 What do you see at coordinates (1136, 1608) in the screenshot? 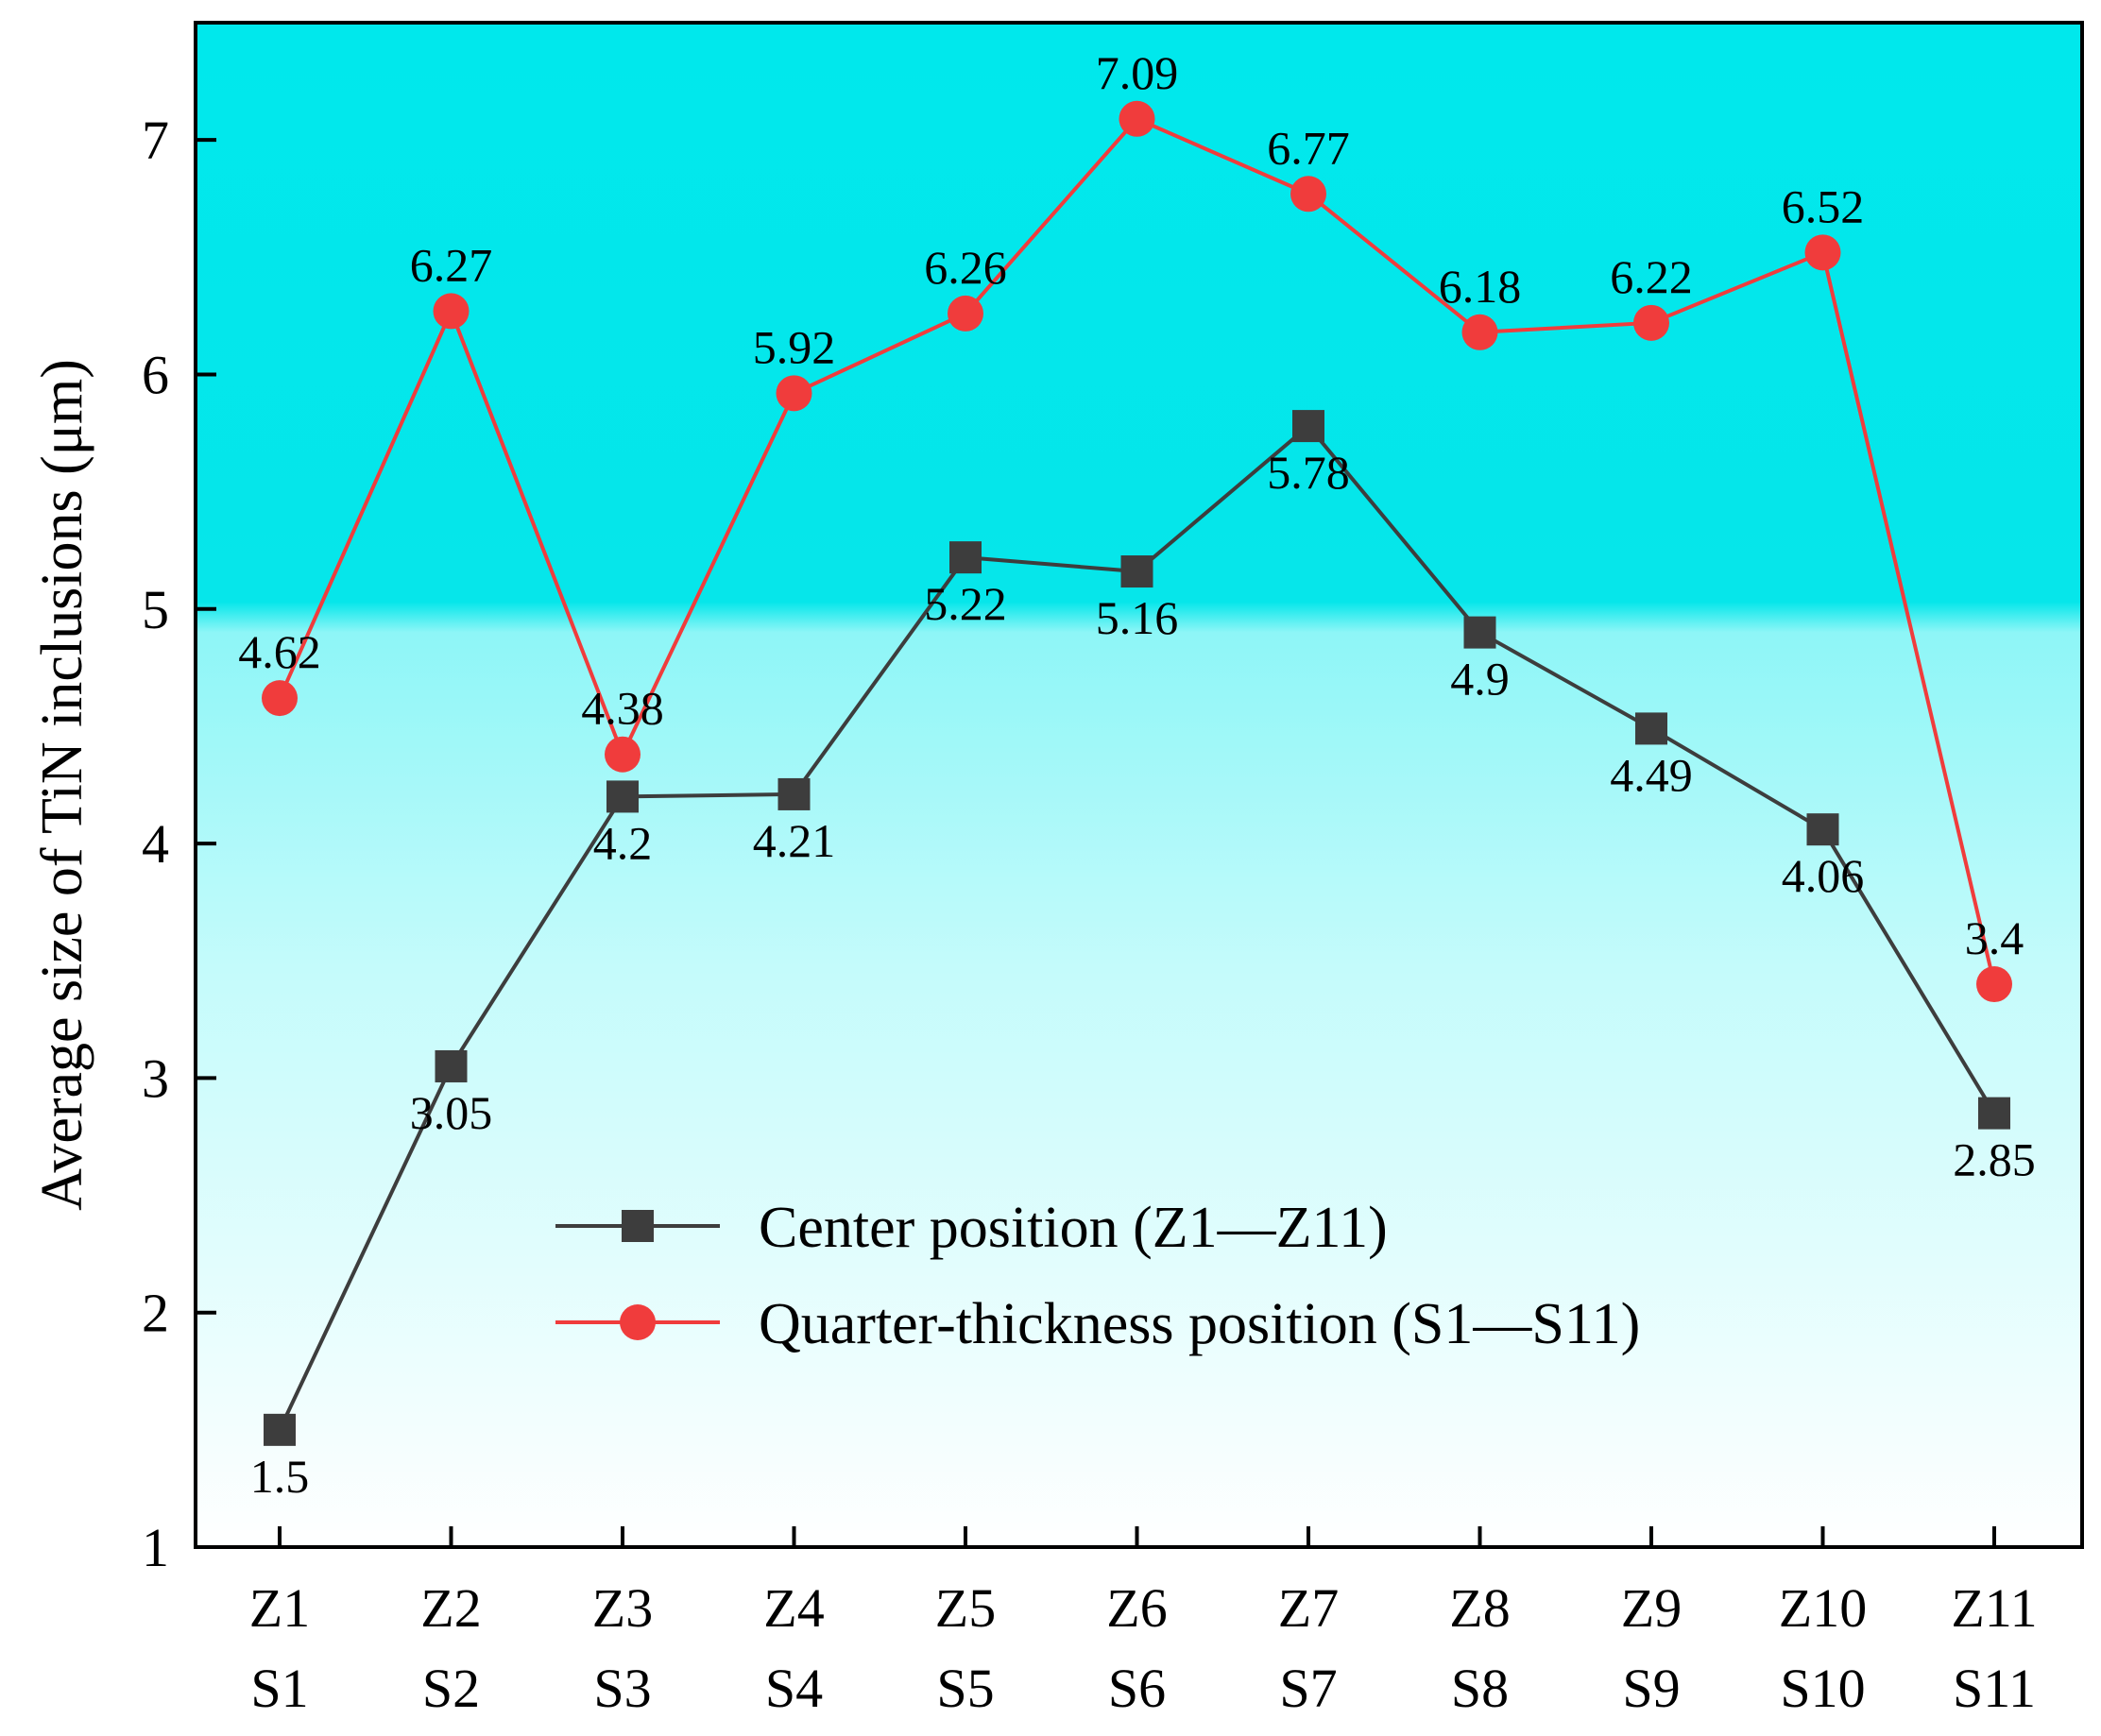
I see `x-tick-label-z: Z6` at bounding box center [1136, 1608].